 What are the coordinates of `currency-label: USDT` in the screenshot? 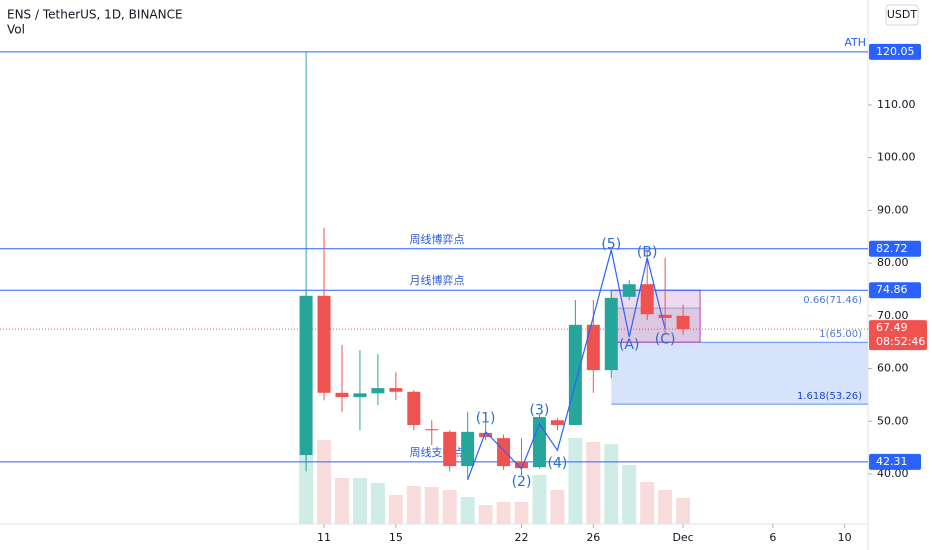 It's located at (902, 14).